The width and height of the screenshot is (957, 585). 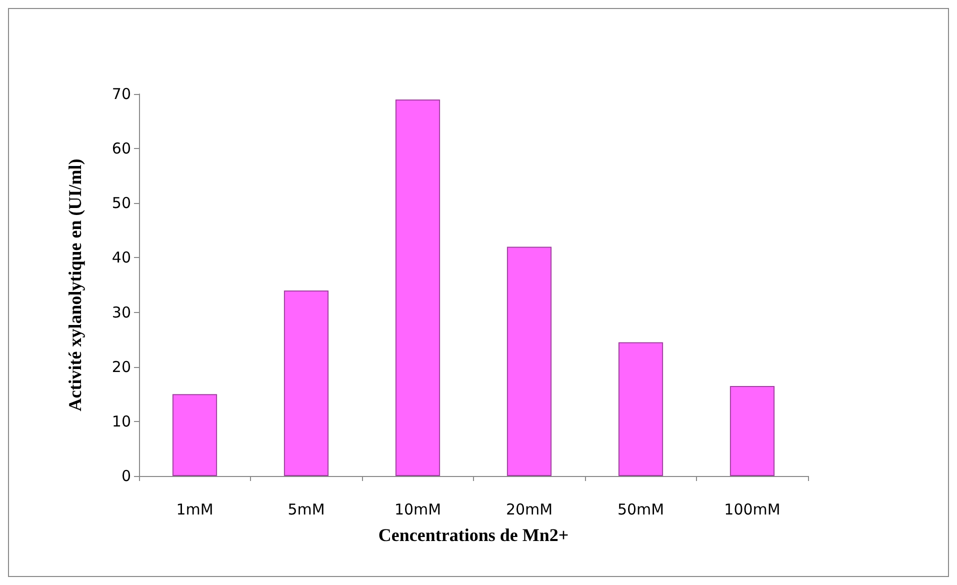 What do you see at coordinates (121, 149) in the screenshot?
I see `y-tick-label: 60` at bounding box center [121, 149].